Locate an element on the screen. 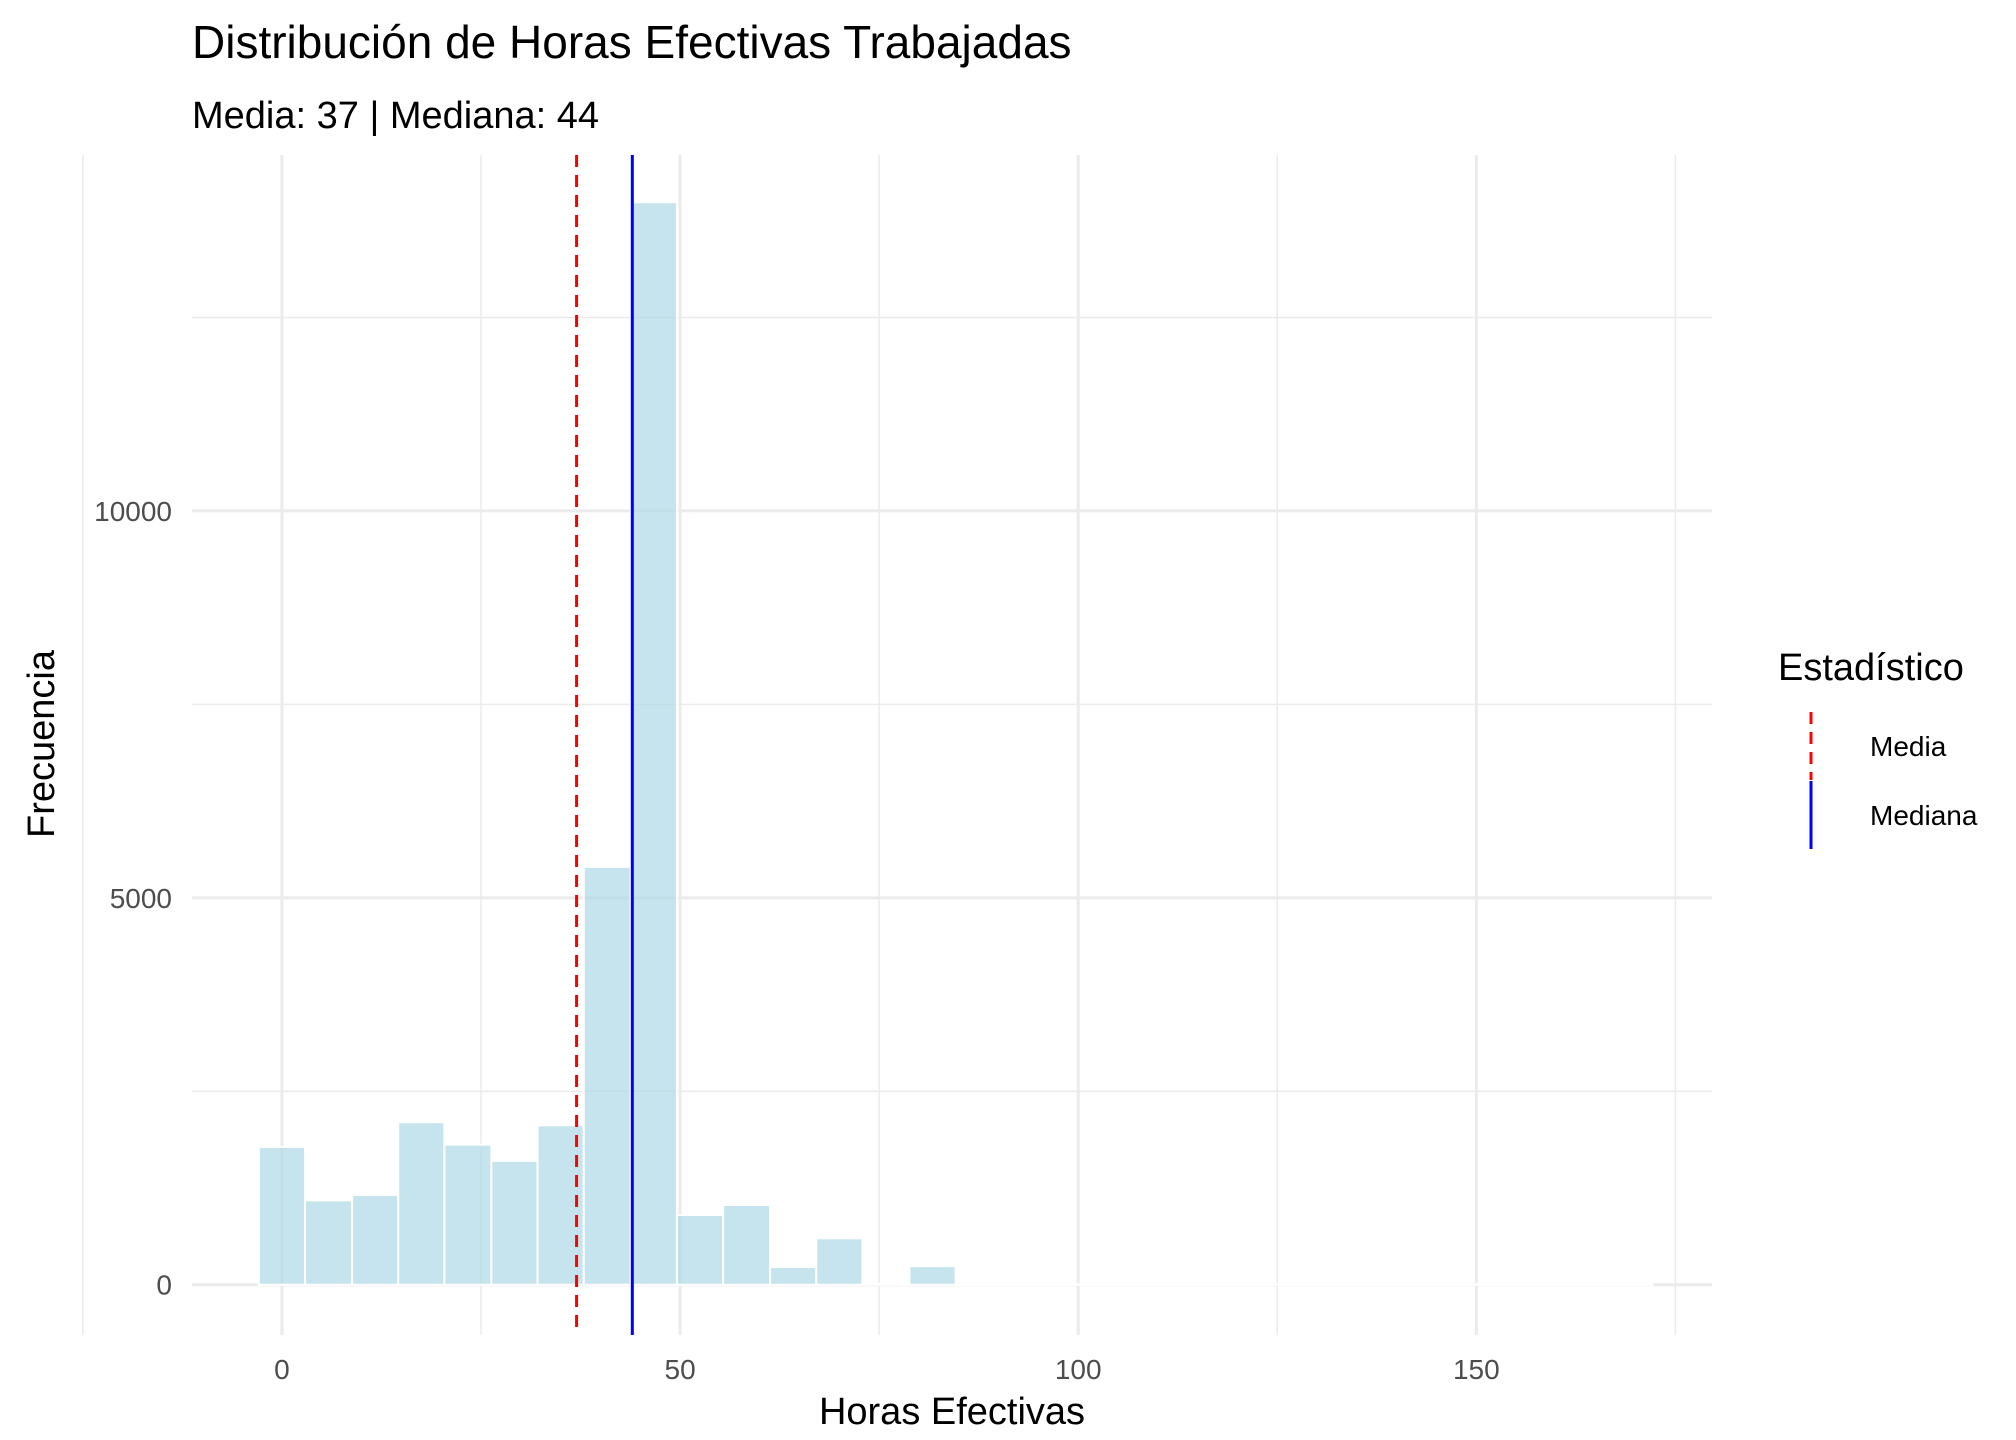 The width and height of the screenshot is (2016, 1440). legend-title: Estadístico is located at coordinates (1871, 668).